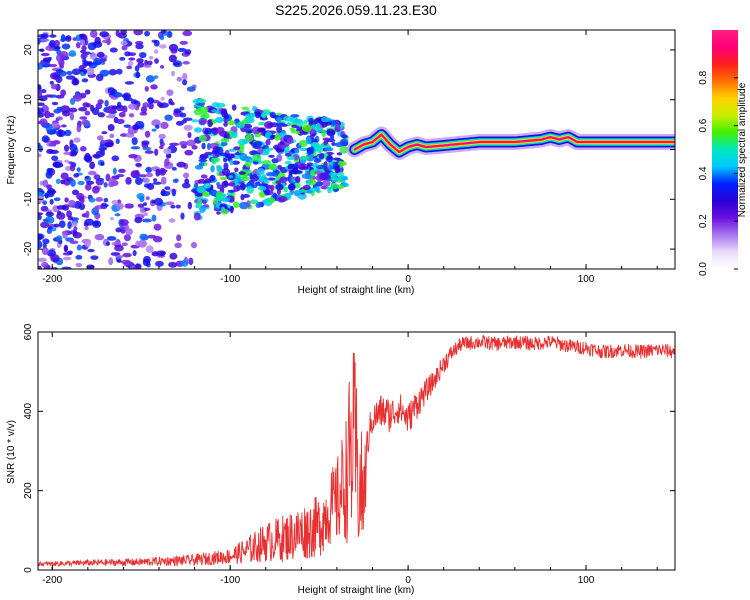 The width and height of the screenshot is (750, 600). I want to click on spectrogram-ridge, so click(510, 143).